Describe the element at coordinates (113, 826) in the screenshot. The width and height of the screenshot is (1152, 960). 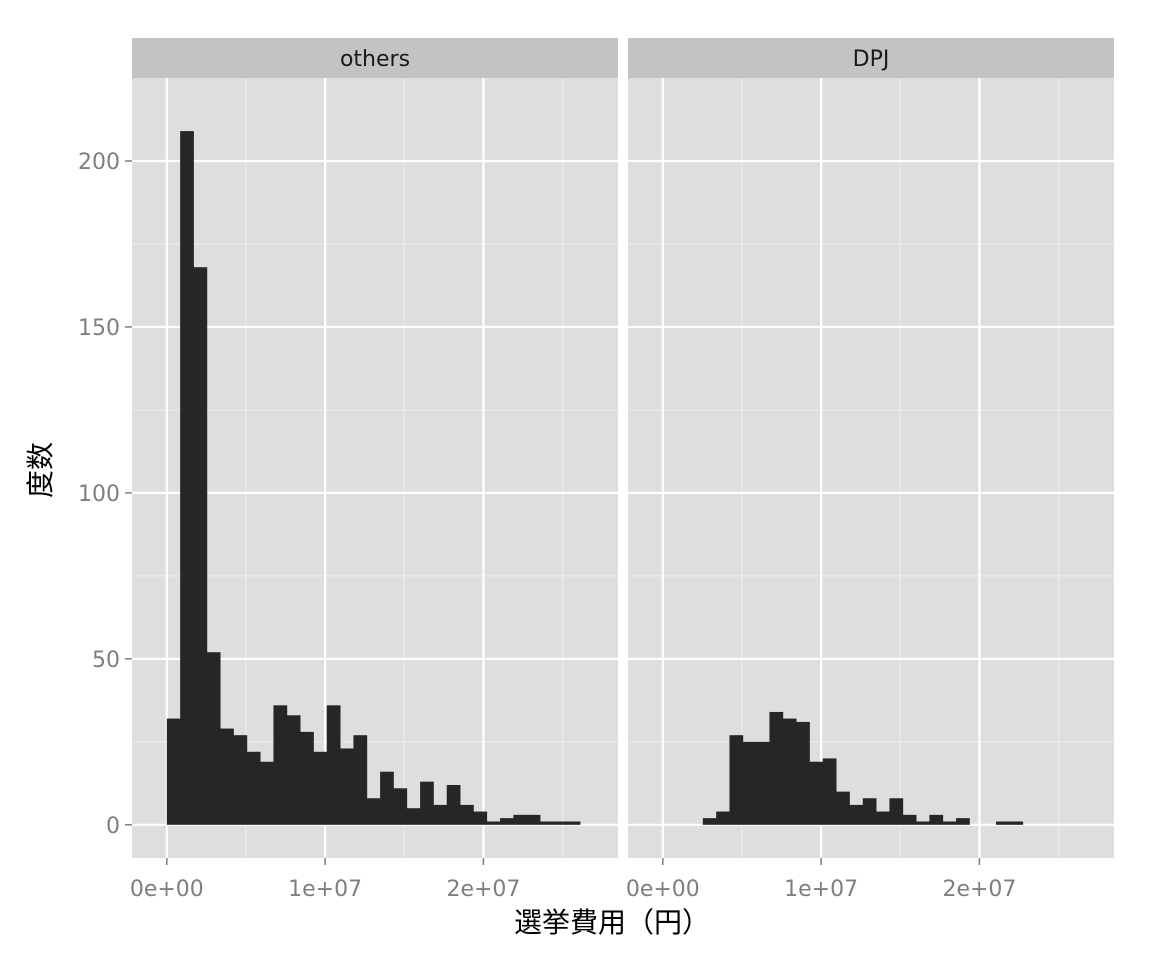
I see `y-tick-label: 0` at that location.